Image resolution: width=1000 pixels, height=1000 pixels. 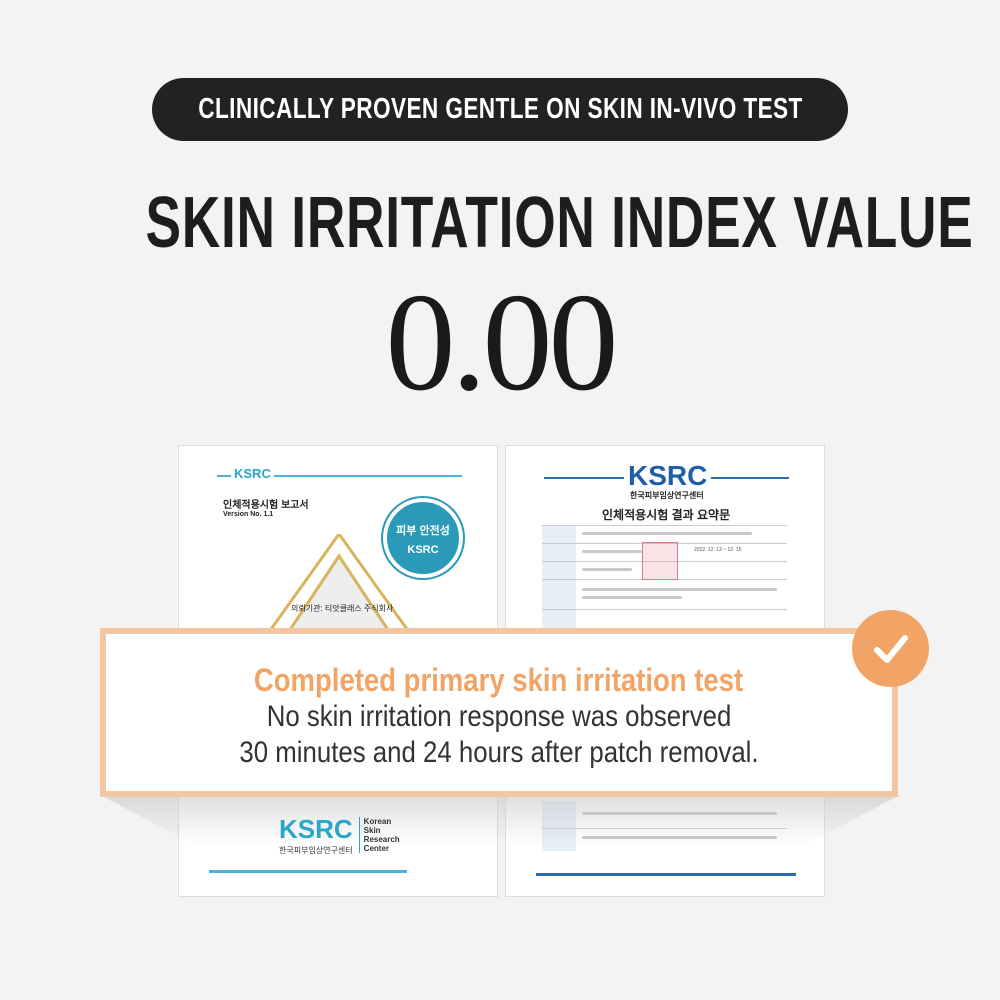 I want to click on header-rule, so click(x=339, y=476).